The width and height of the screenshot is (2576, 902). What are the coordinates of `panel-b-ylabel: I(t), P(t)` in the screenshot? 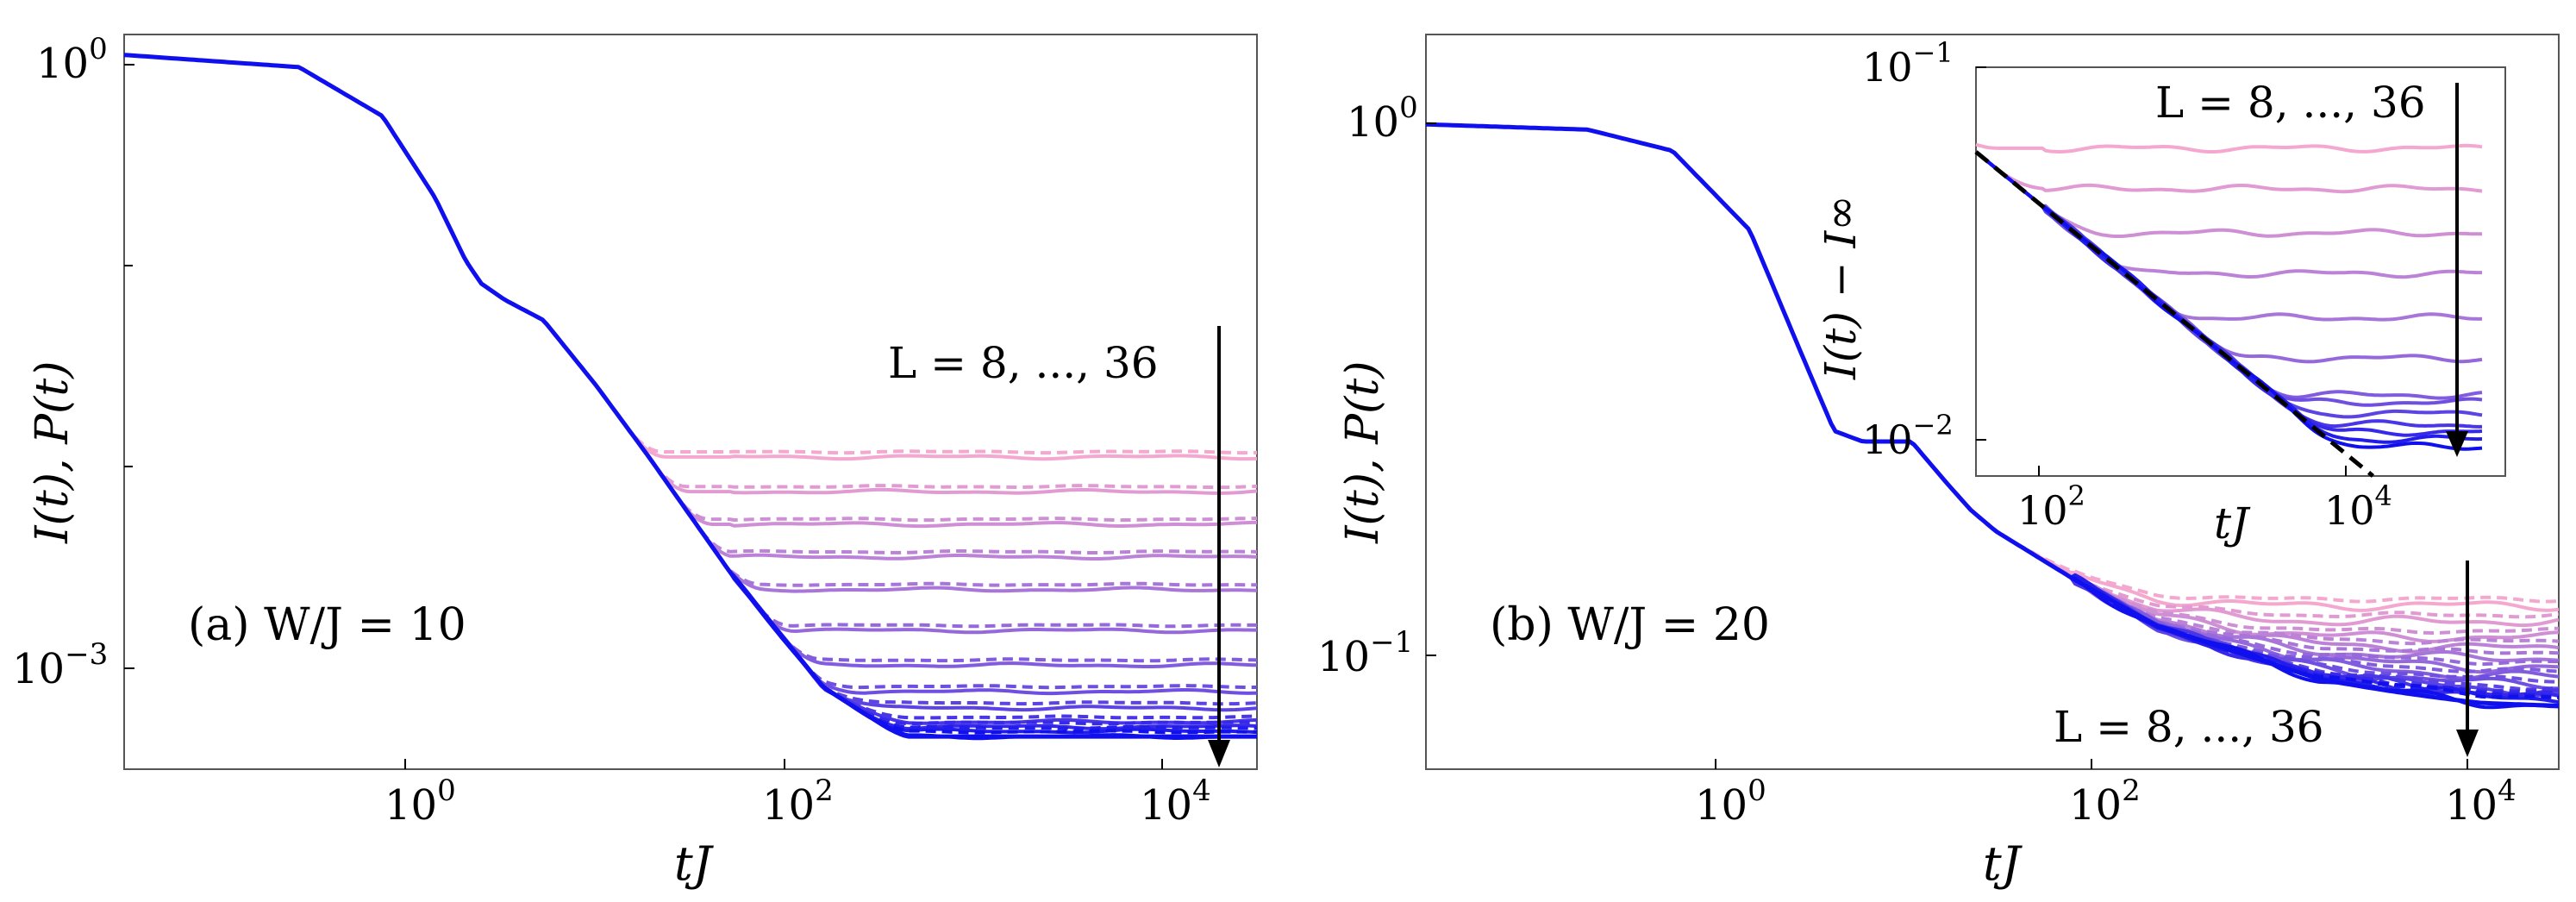 It's located at (1363, 452).